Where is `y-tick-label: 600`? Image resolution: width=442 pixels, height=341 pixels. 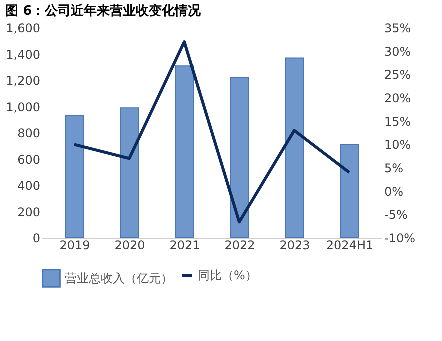 y-tick-label: 600 is located at coordinates (29, 159).